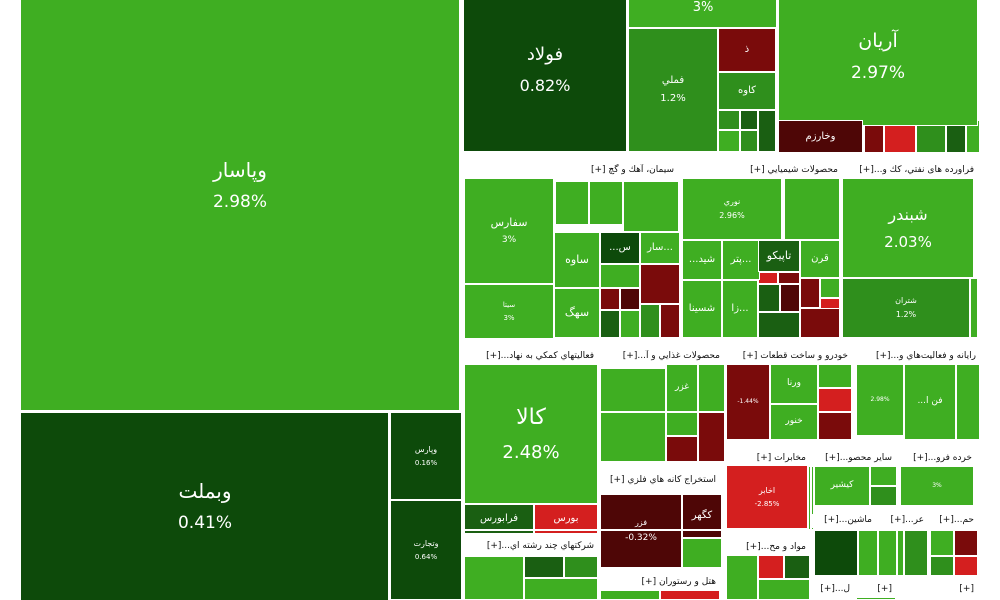 This screenshot has height=600, width=1000. I want to click on stock-tile: 3%, so click(937, 486).